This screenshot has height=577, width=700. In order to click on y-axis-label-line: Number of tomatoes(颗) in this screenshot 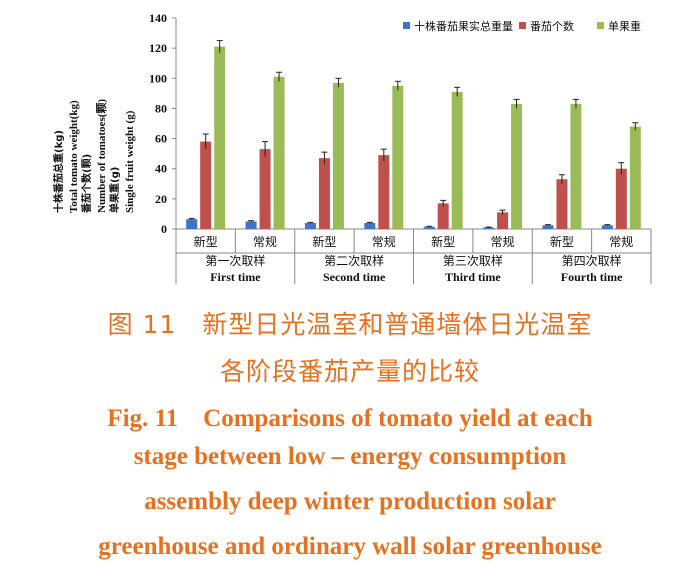, I will do `click(102, 155)`.